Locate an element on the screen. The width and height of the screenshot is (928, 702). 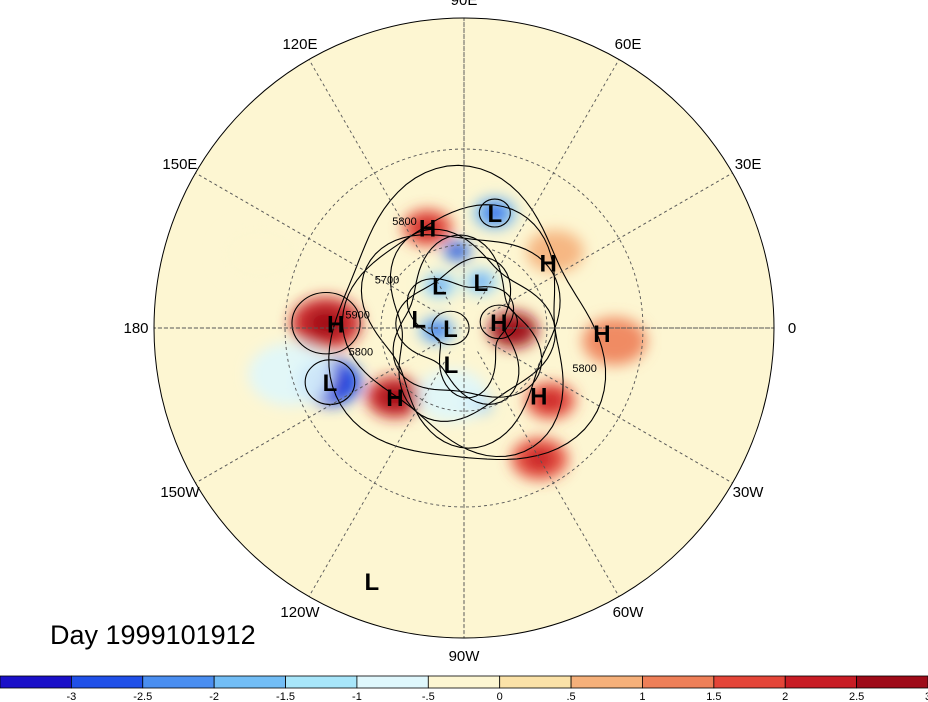
longitude-label: 90E is located at coordinates (464, 4).